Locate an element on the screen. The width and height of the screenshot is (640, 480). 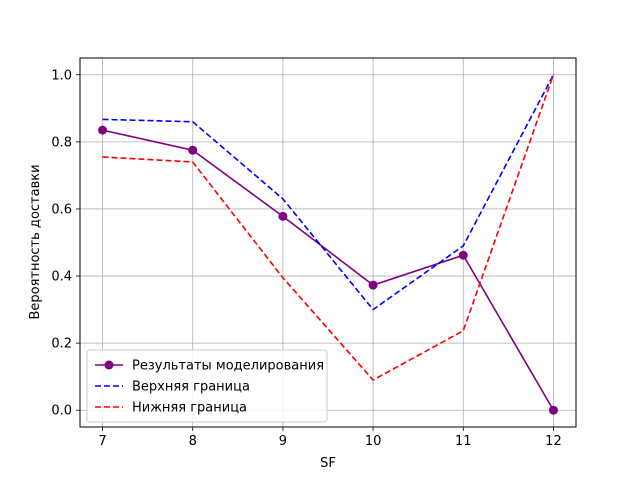
x-tick-label: 7 is located at coordinates (102, 441).